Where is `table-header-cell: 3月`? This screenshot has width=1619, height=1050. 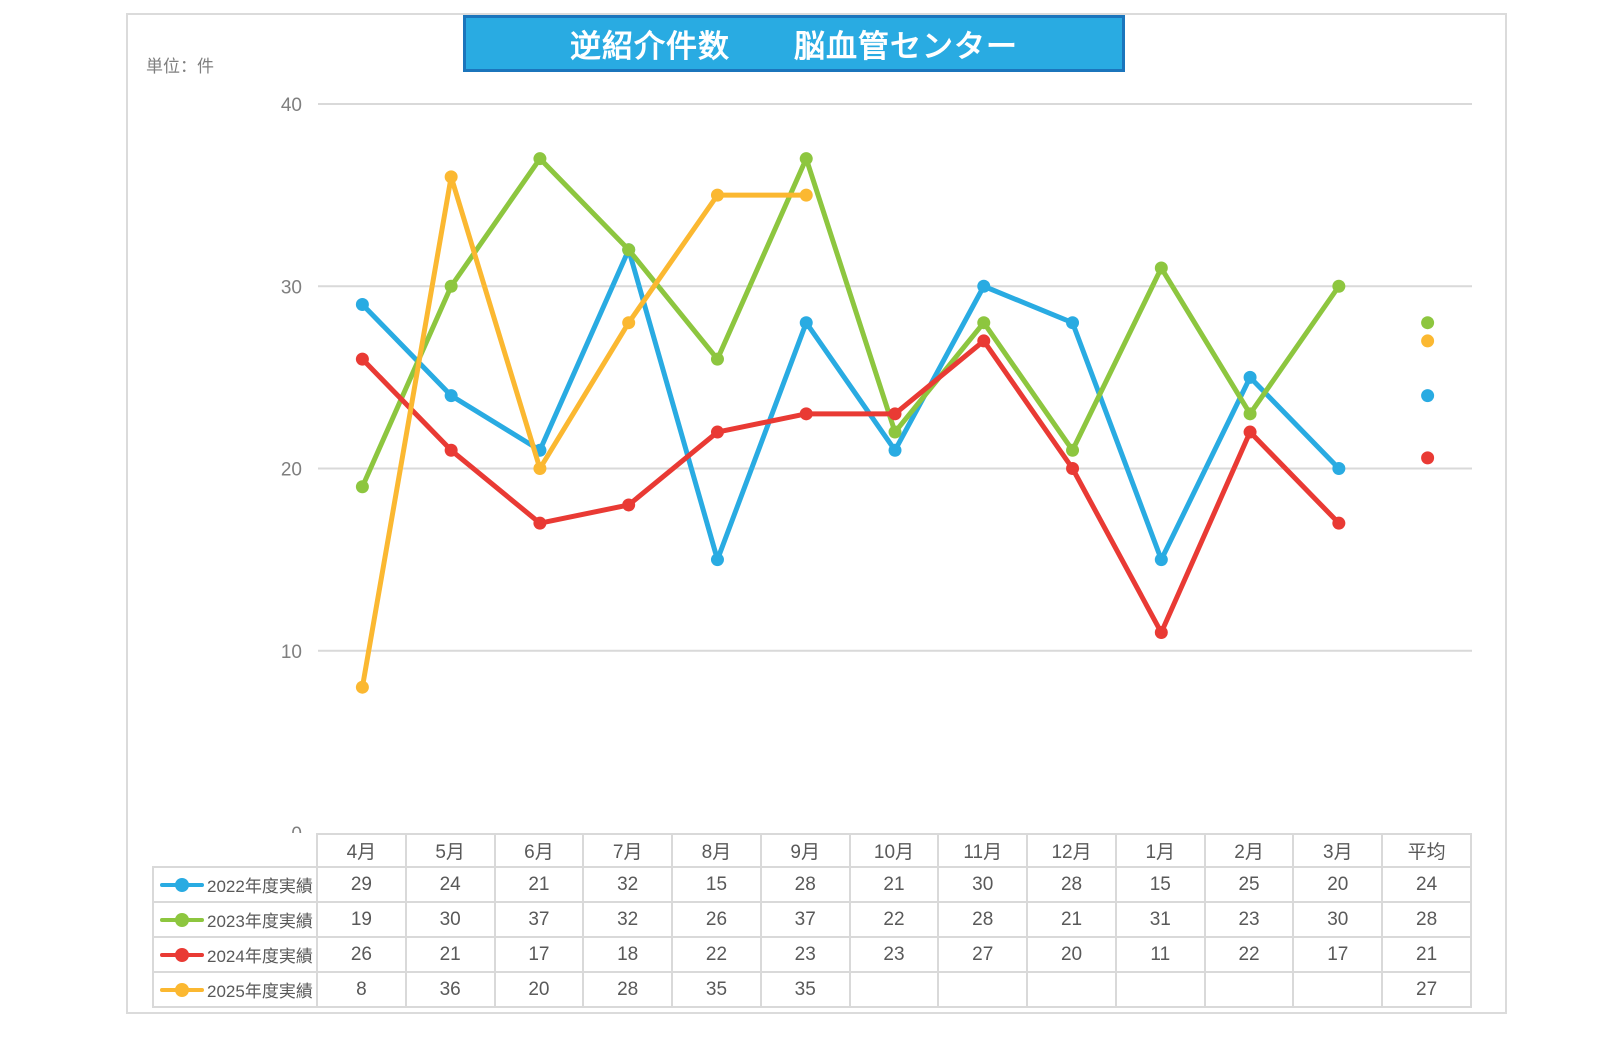 table-header-cell: 3月 is located at coordinates (1339, 850).